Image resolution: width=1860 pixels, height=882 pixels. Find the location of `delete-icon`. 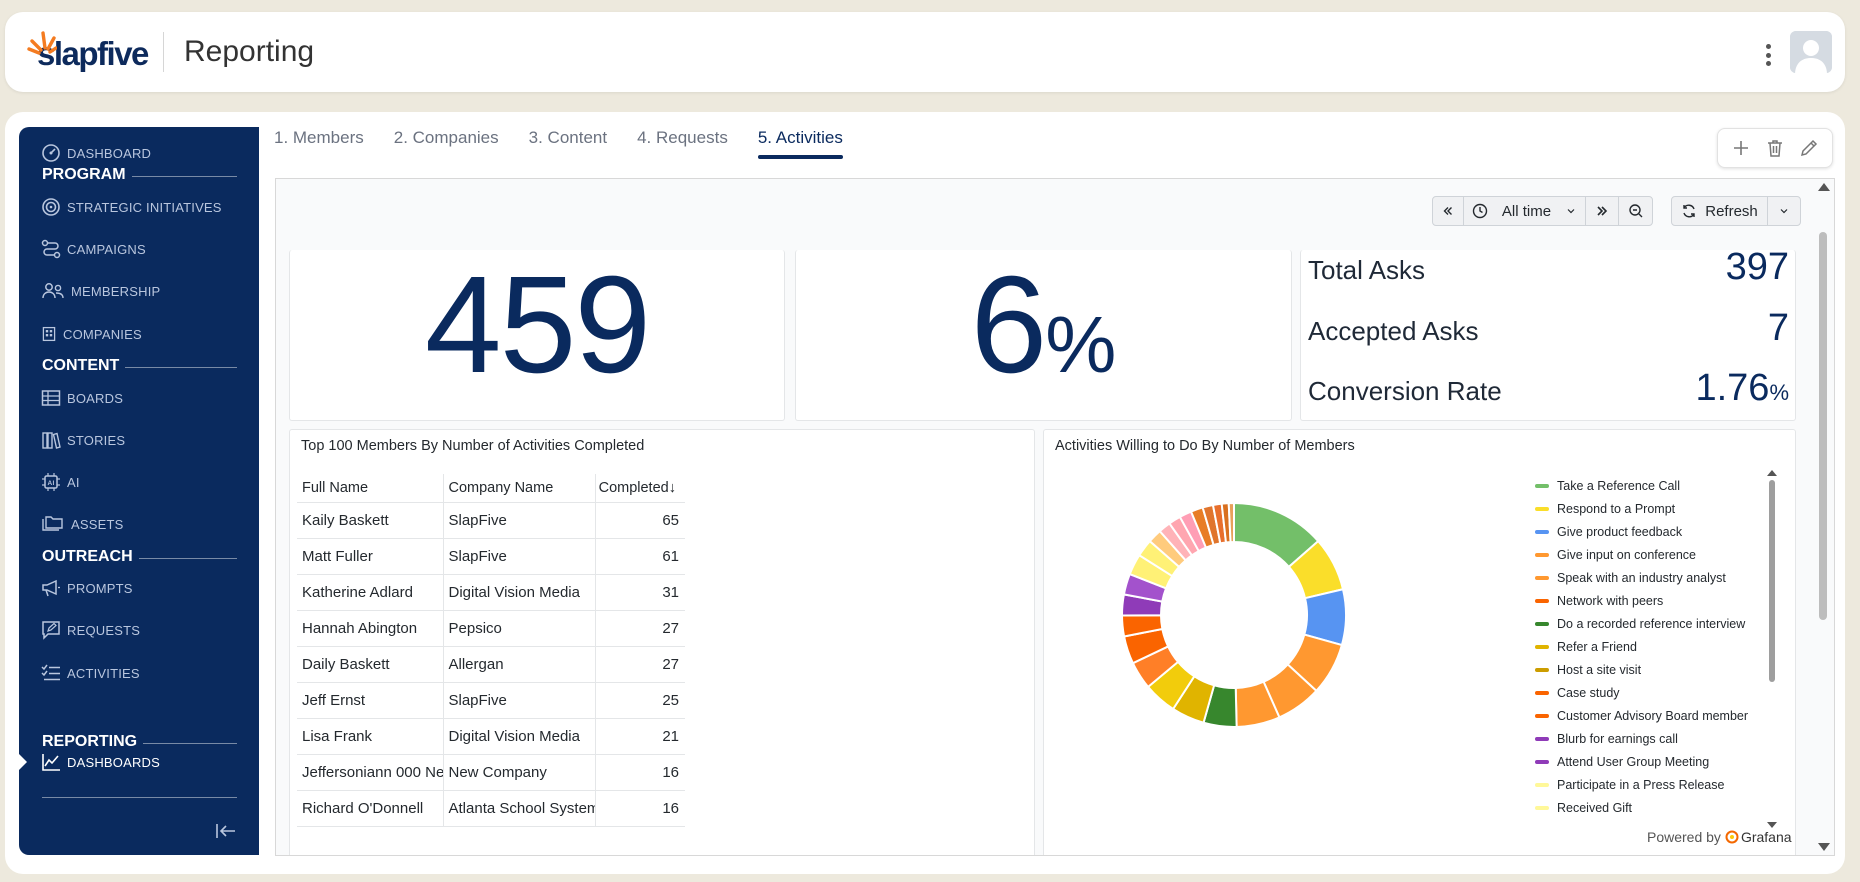

delete-icon is located at coordinates (1775, 148).